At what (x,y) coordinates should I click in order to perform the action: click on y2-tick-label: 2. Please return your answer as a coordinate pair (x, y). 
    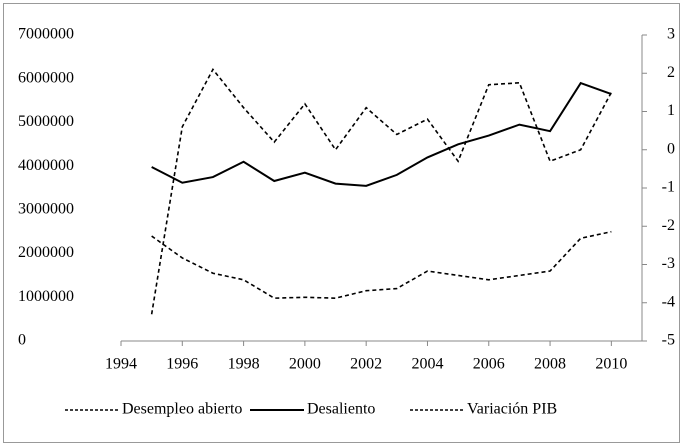
    Looking at the image, I should click on (671, 72).